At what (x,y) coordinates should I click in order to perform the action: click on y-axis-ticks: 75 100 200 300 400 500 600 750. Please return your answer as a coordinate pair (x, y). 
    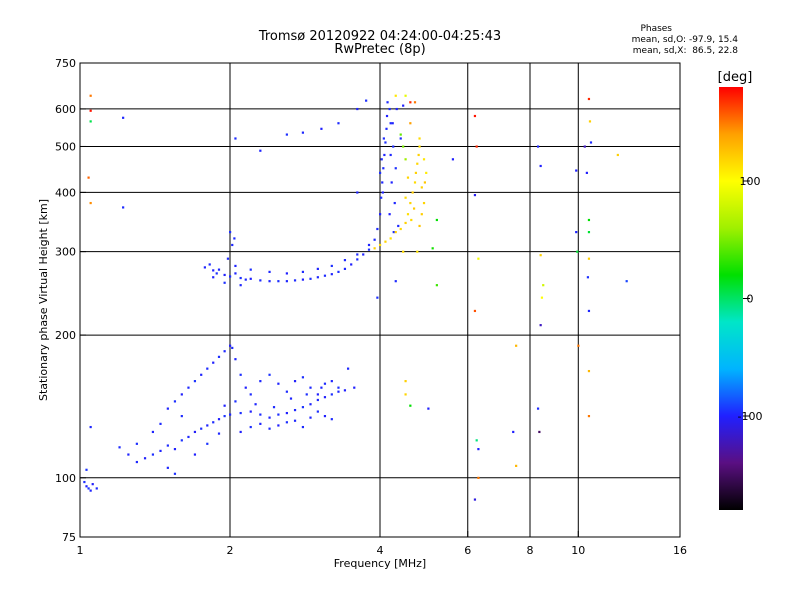
    Looking at the image, I should click on (70, 300).